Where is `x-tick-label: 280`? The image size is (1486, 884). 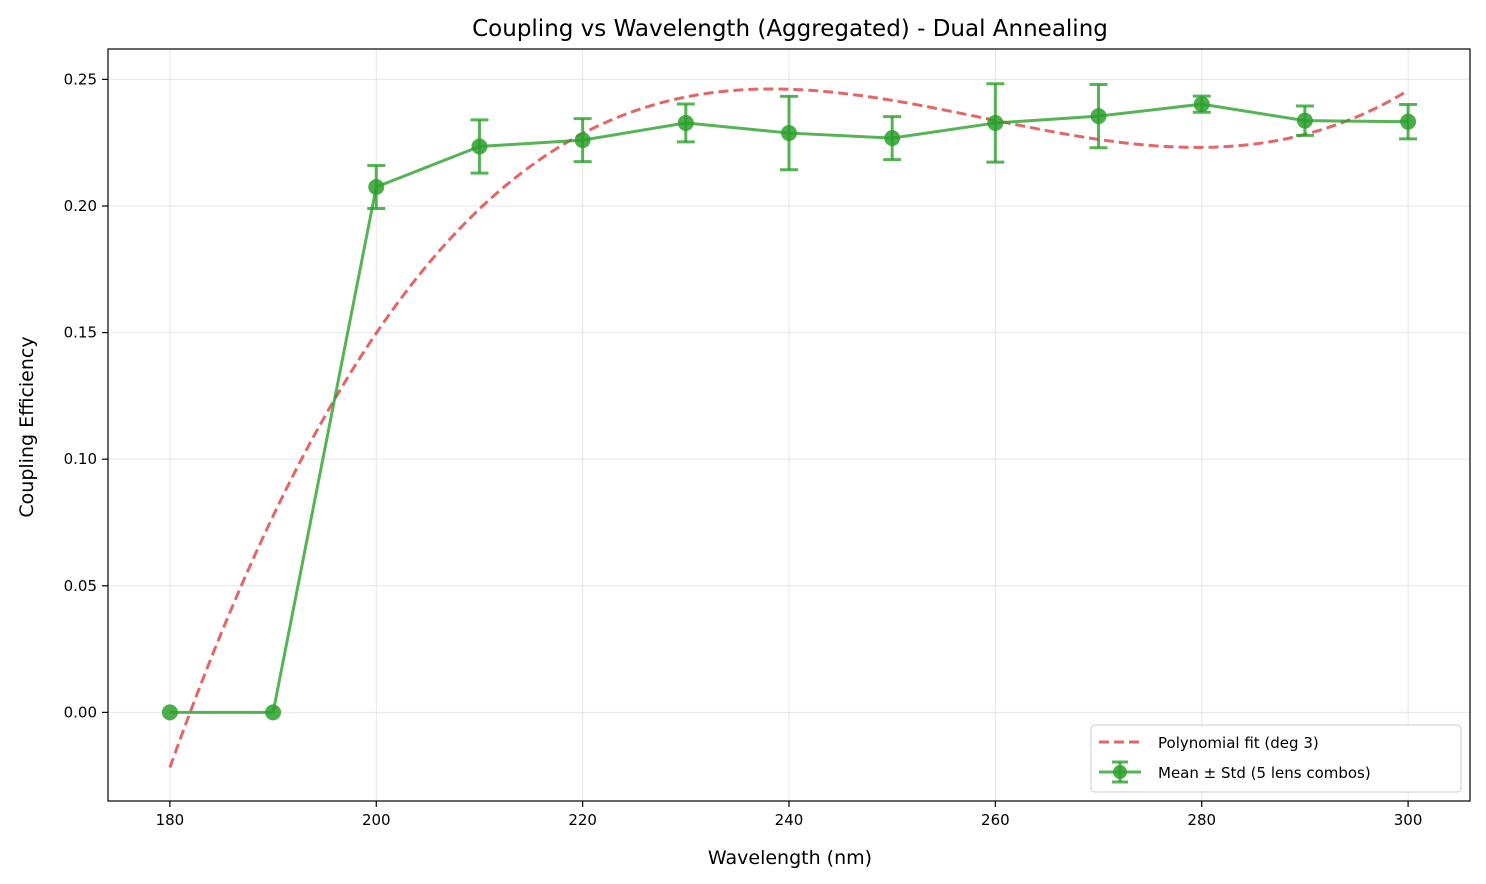 x-tick-label: 280 is located at coordinates (1201, 820).